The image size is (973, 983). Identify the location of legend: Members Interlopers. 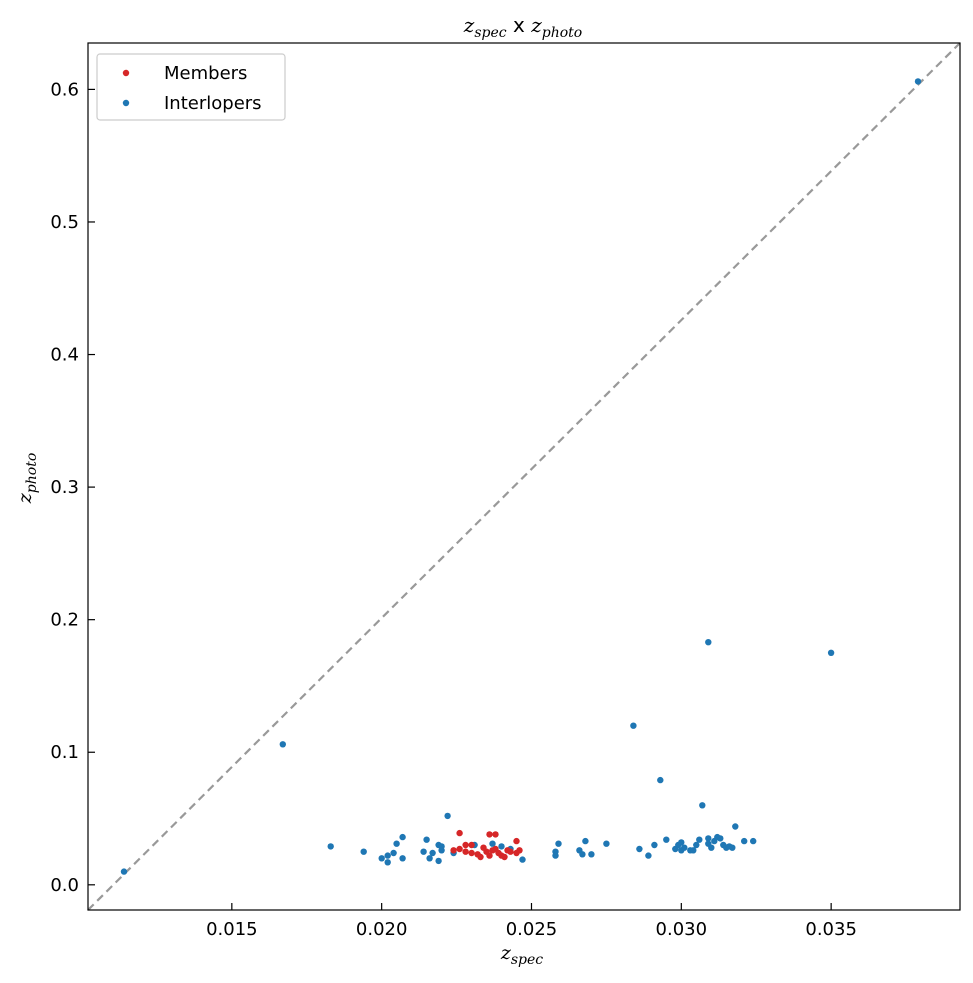
(191, 87).